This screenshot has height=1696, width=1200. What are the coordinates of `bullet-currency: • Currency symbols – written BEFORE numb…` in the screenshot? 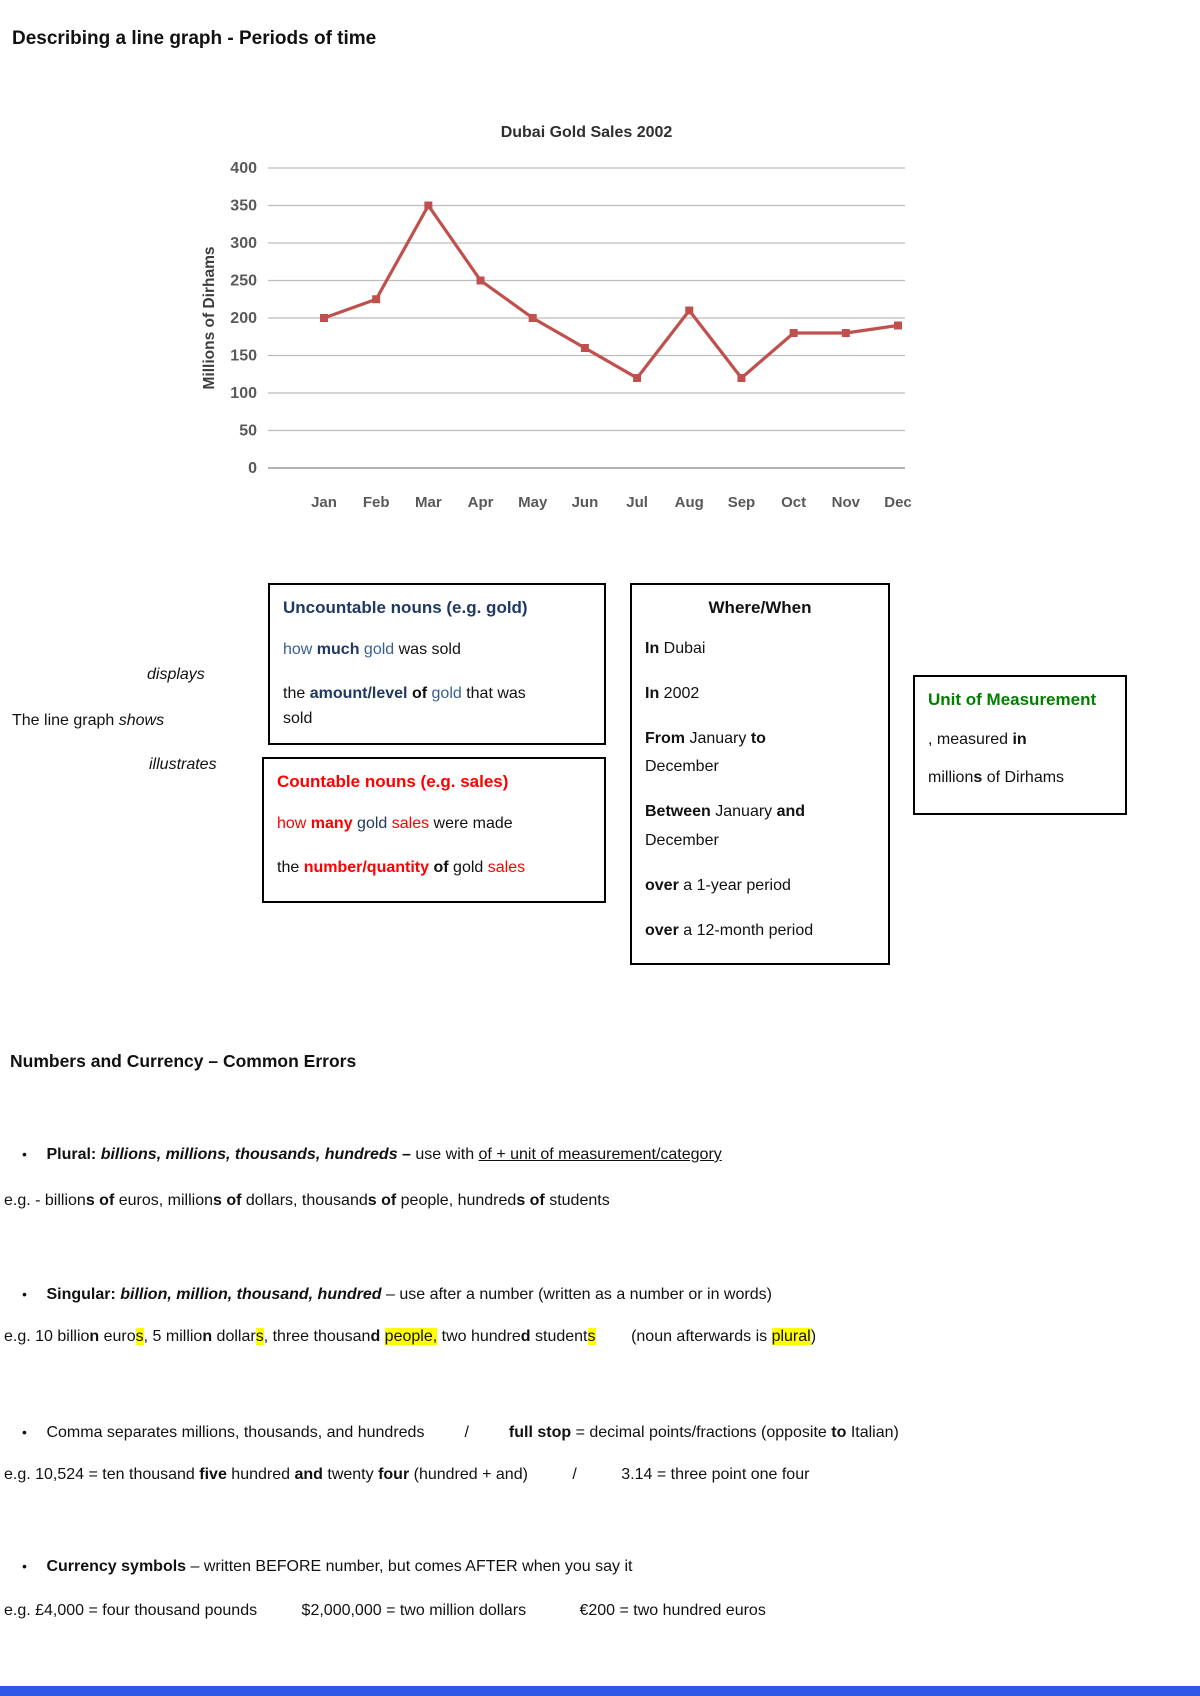 It's located at (327, 1567).